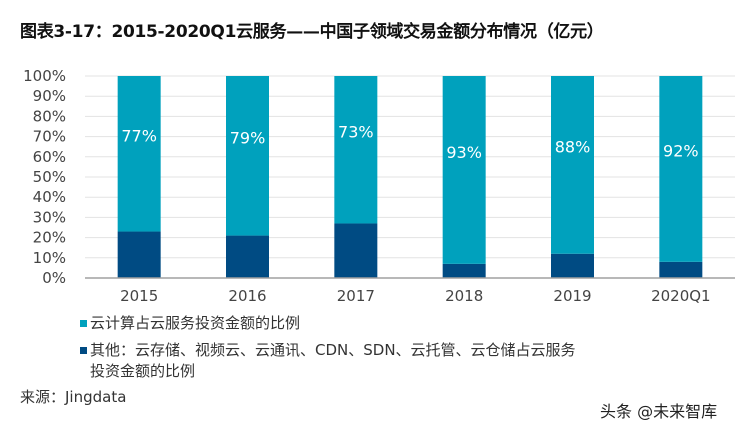 Image resolution: width=753 pixels, height=428 pixels. I want to click on x-tick-label: 2017, so click(356, 296).